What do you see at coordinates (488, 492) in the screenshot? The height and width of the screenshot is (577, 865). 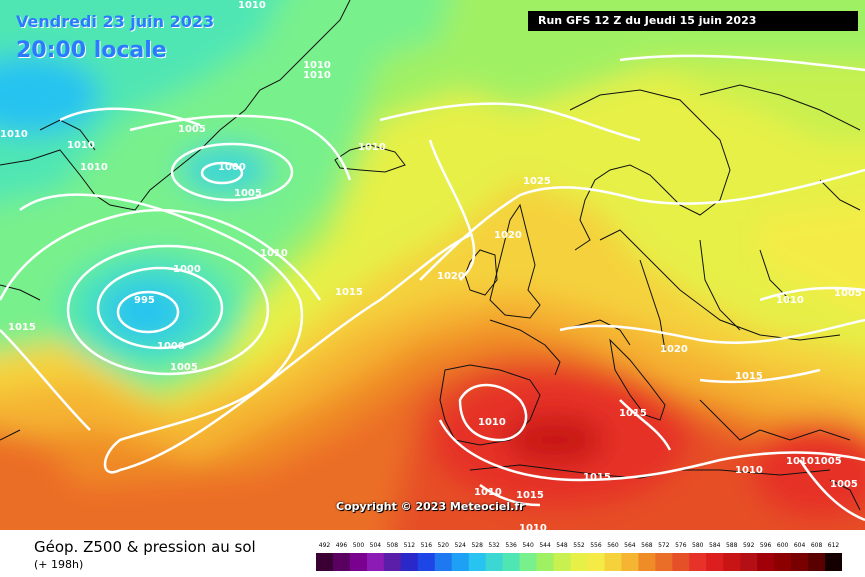 I see `isobar-label-1010-morocco: 1010` at bounding box center [488, 492].